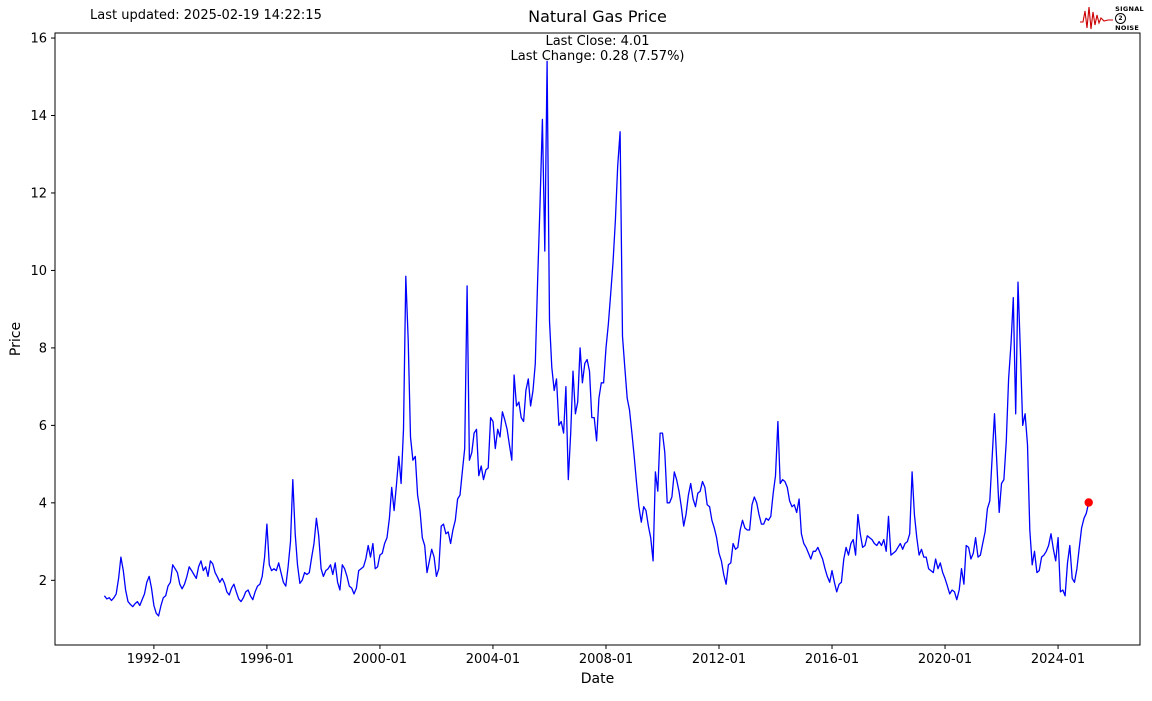 This screenshot has height=701, width=1152. Describe the element at coordinates (1127, 27) in the screenshot. I see `logo-line-noise: NOISE` at that location.